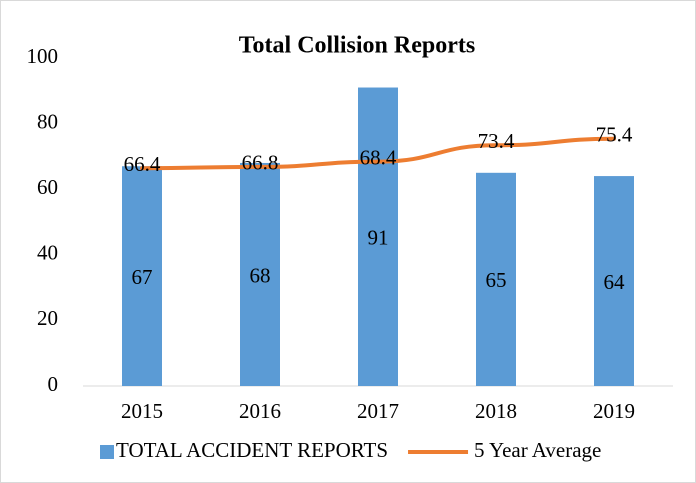  What do you see at coordinates (378, 411) in the screenshot?
I see `x-tick-label: 2017` at bounding box center [378, 411].